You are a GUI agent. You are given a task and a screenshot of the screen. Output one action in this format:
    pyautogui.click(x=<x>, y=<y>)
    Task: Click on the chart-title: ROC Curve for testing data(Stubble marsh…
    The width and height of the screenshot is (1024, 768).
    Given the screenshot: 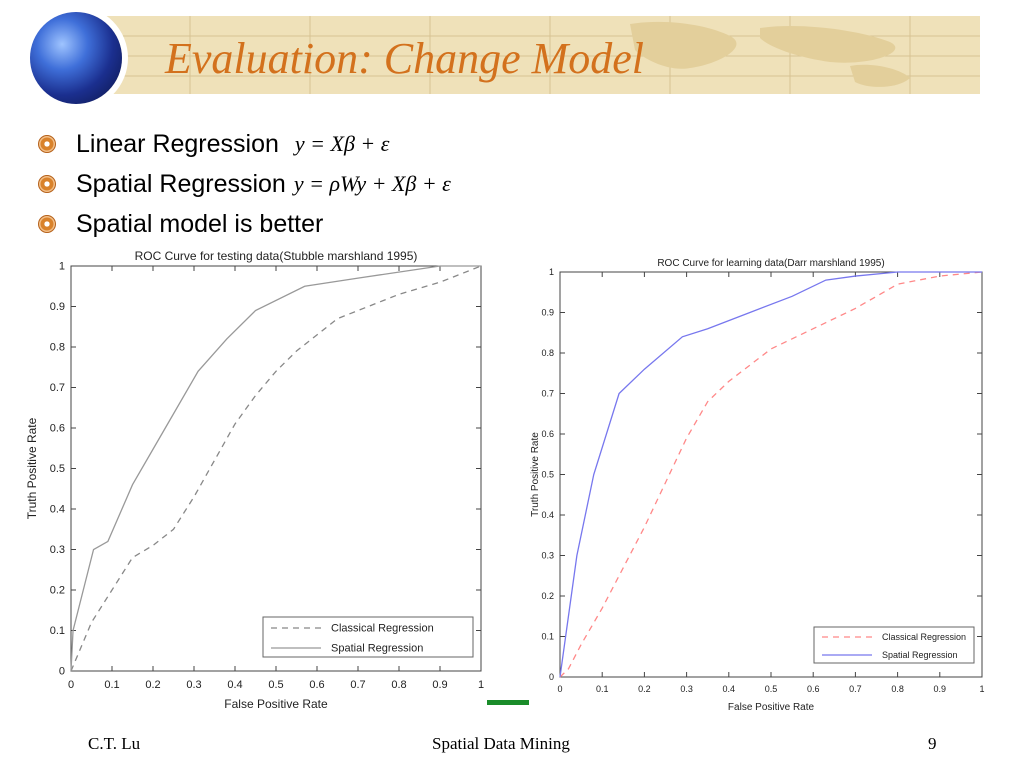 What is the action you would take?
    pyautogui.click(x=276, y=256)
    